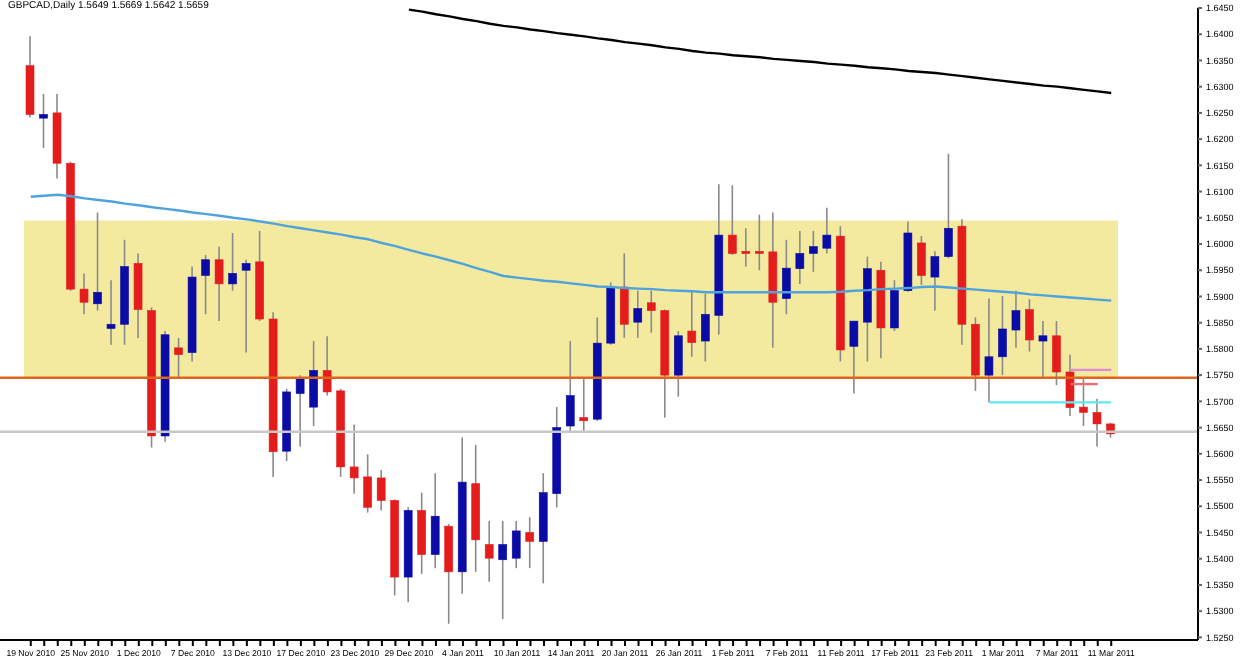  I want to click on line-series, so click(760, 51).